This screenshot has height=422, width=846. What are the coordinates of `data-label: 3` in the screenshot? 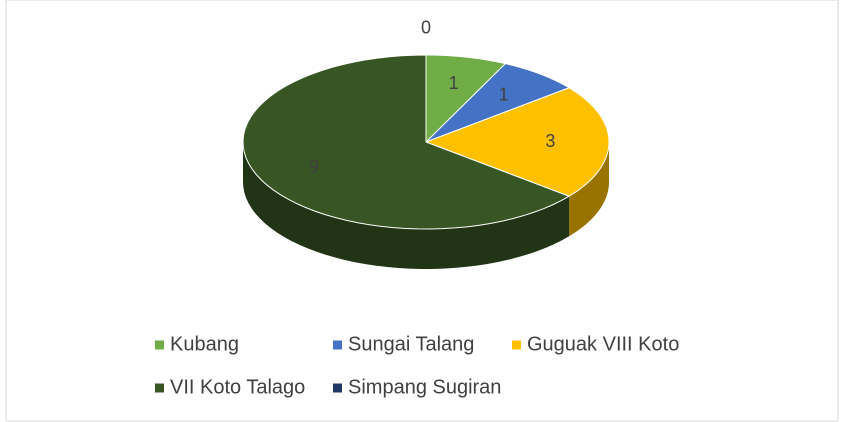 It's located at (550, 141).